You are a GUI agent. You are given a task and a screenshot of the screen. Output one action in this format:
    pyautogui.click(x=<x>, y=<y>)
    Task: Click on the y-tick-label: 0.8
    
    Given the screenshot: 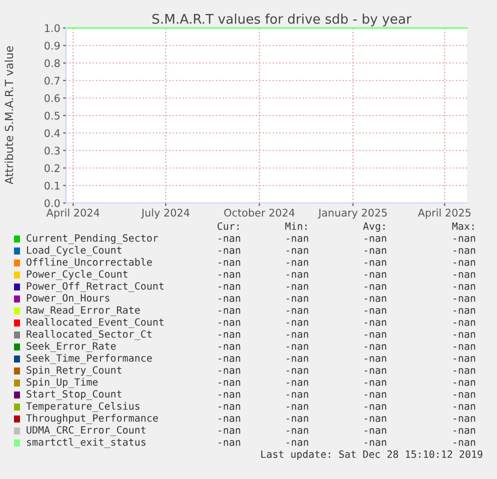 What is the action you would take?
    pyautogui.click(x=52, y=63)
    